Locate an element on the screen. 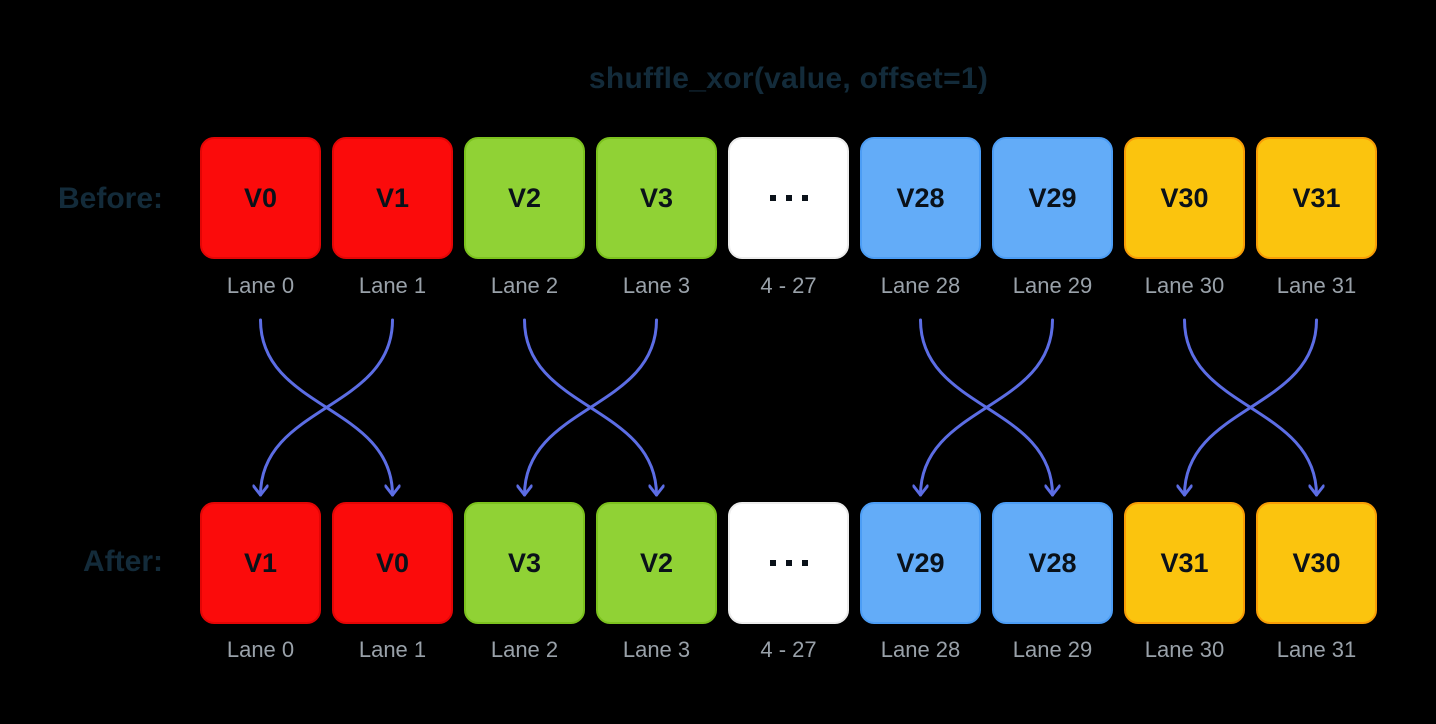 The width and height of the screenshot is (1436, 724). after-value-row: V1 V0 V3 V2 V29 V28 V31 V30 is located at coordinates (788, 563).